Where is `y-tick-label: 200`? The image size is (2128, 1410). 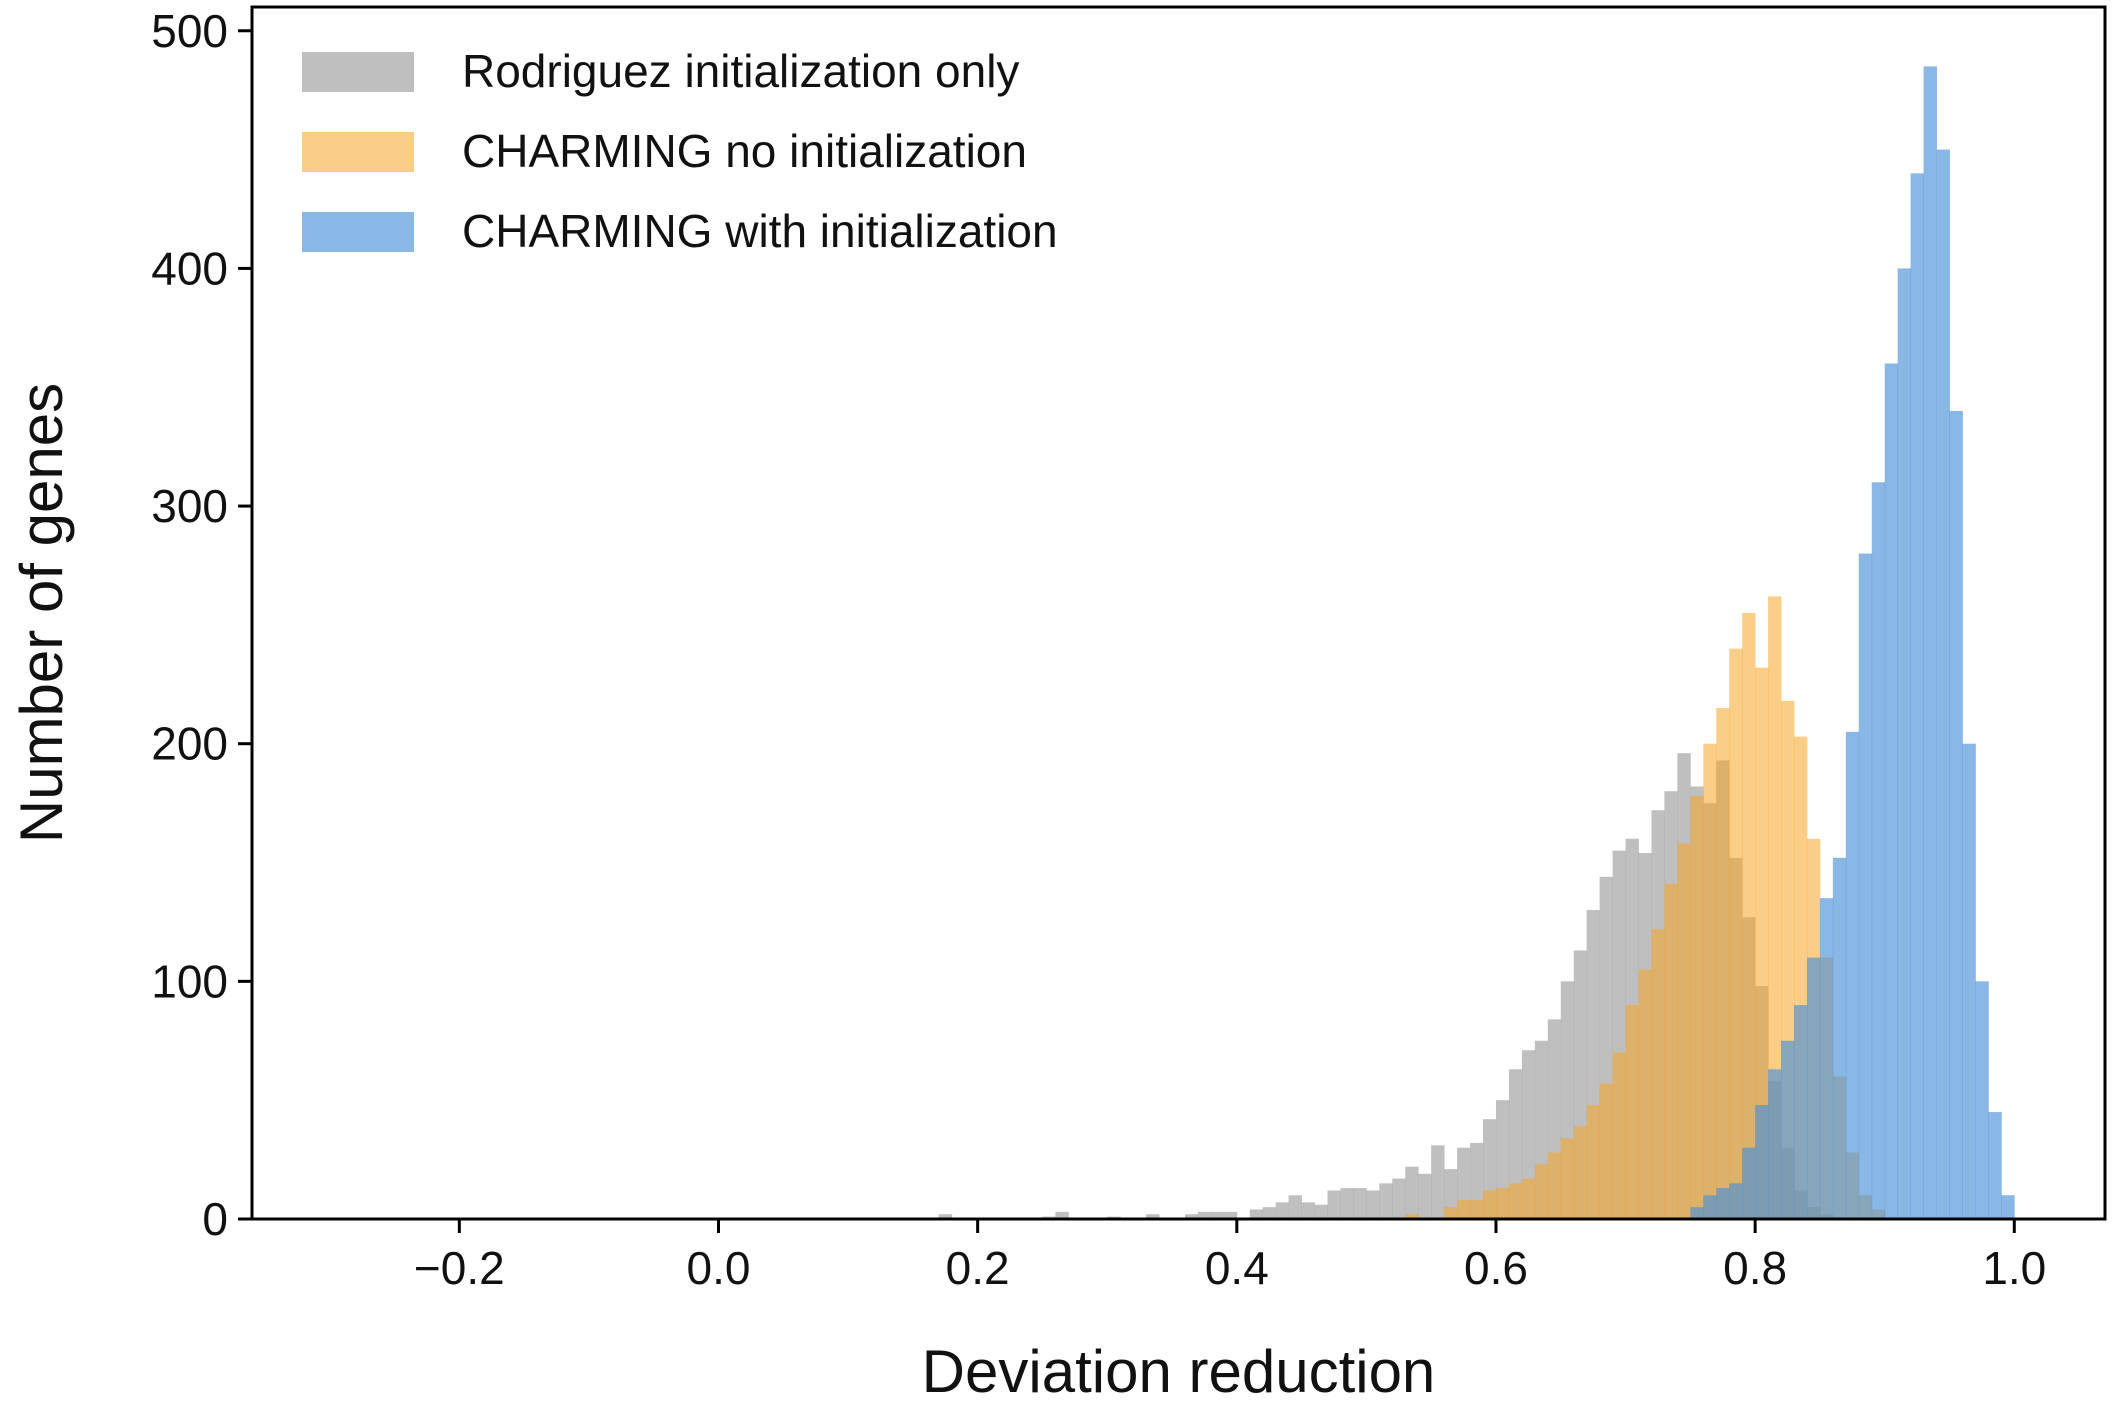
y-tick-label: 200 is located at coordinates (189, 744).